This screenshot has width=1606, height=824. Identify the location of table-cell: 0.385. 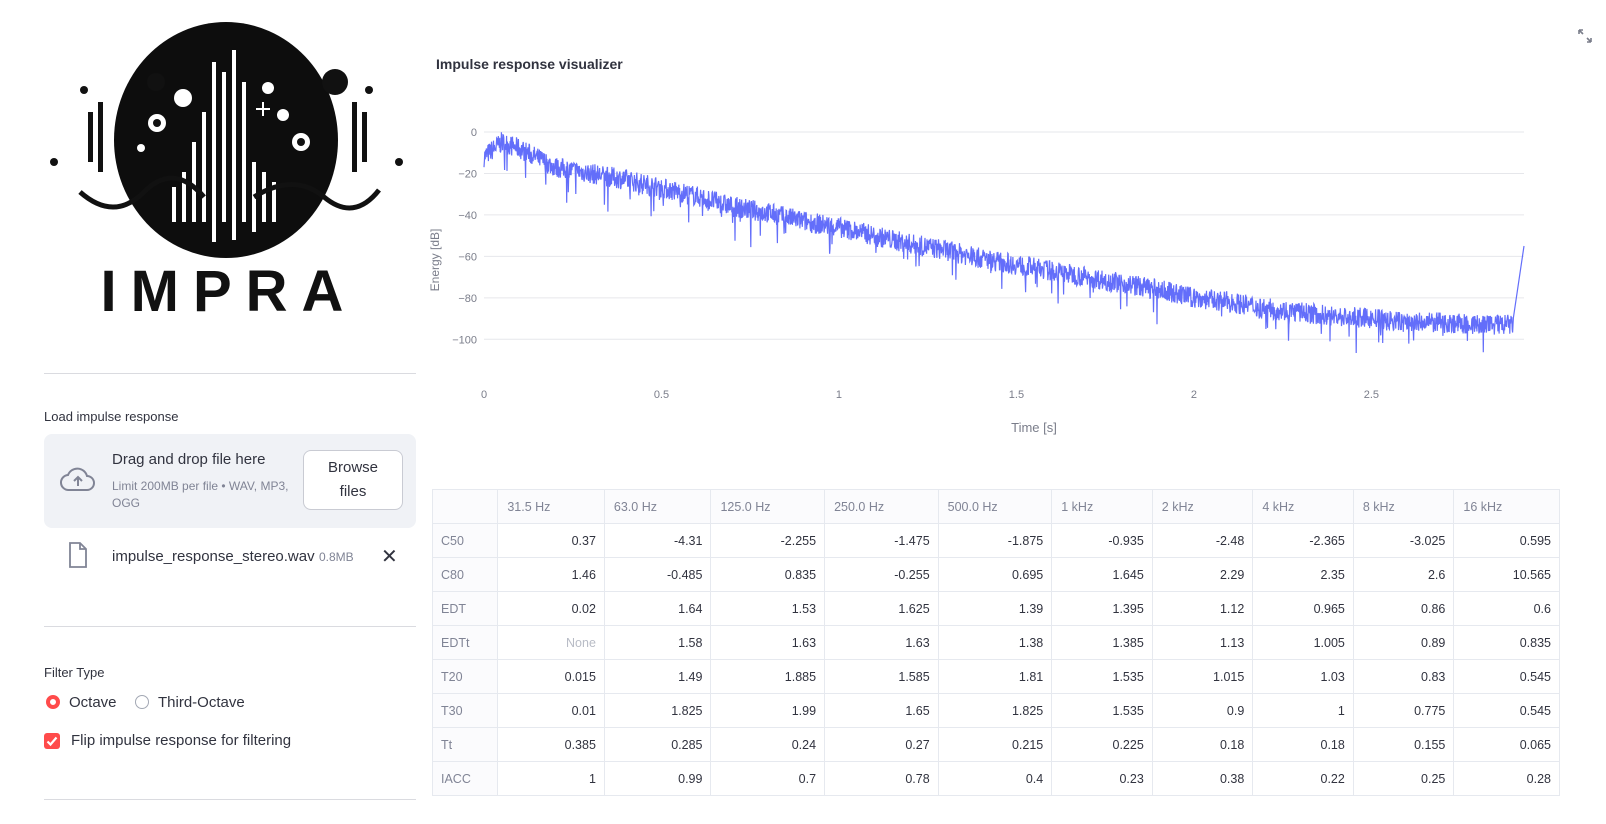
(551, 744).